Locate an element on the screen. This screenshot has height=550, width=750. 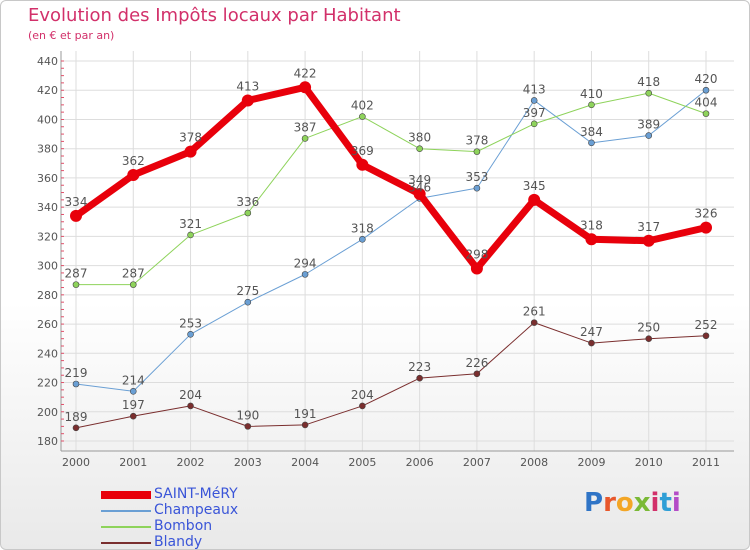
data-label: 369 is located at coordinates (362, 151).